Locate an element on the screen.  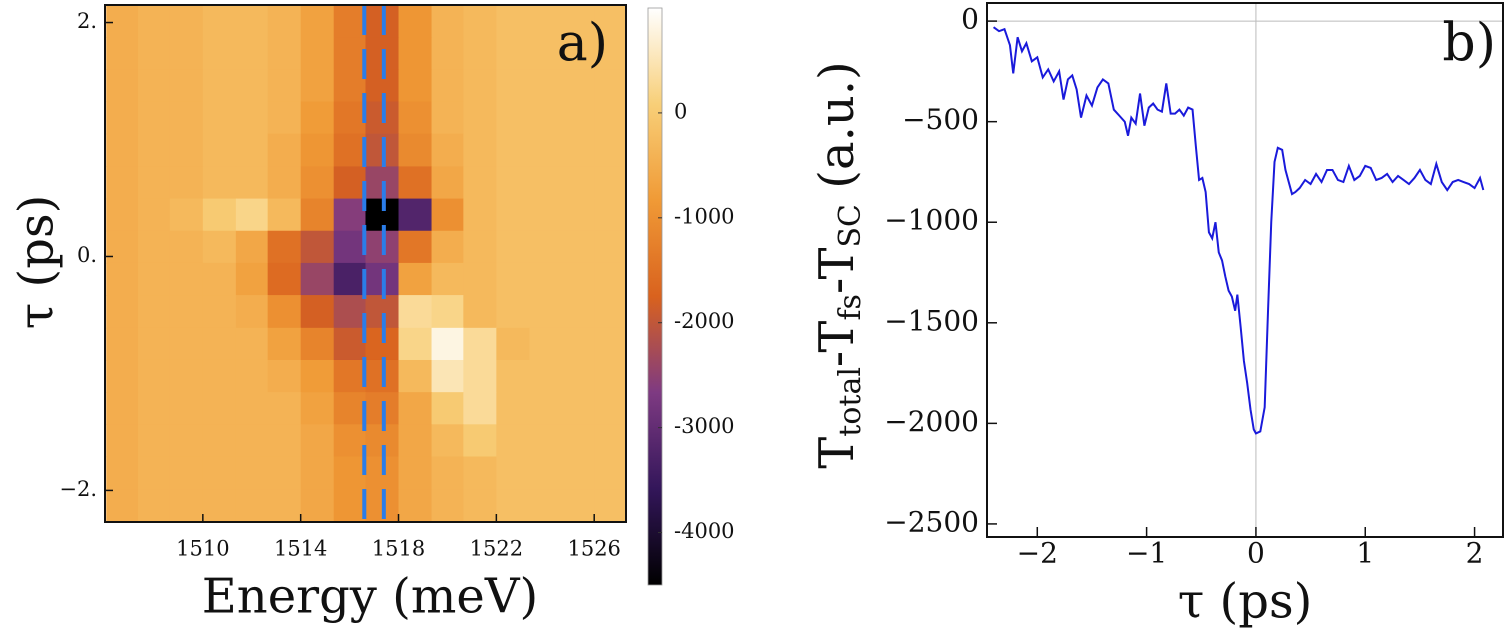
y-axis-label-part: -T is located at coordinates (837, 344).